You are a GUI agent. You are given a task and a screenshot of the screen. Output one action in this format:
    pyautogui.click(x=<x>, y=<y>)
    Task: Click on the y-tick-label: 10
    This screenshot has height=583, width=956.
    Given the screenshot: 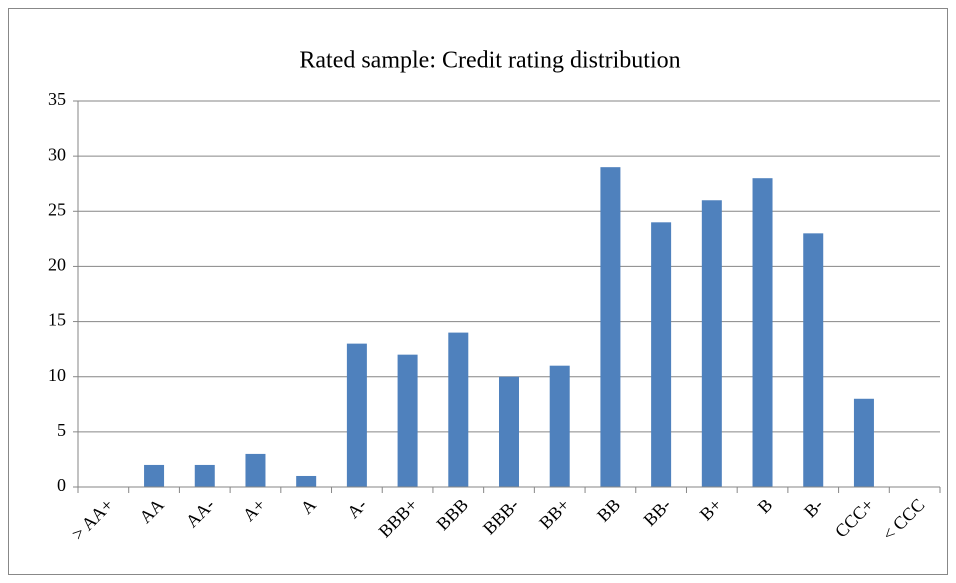 What is the action you would take?
    pyautogui.click(x=57, y=375)
    